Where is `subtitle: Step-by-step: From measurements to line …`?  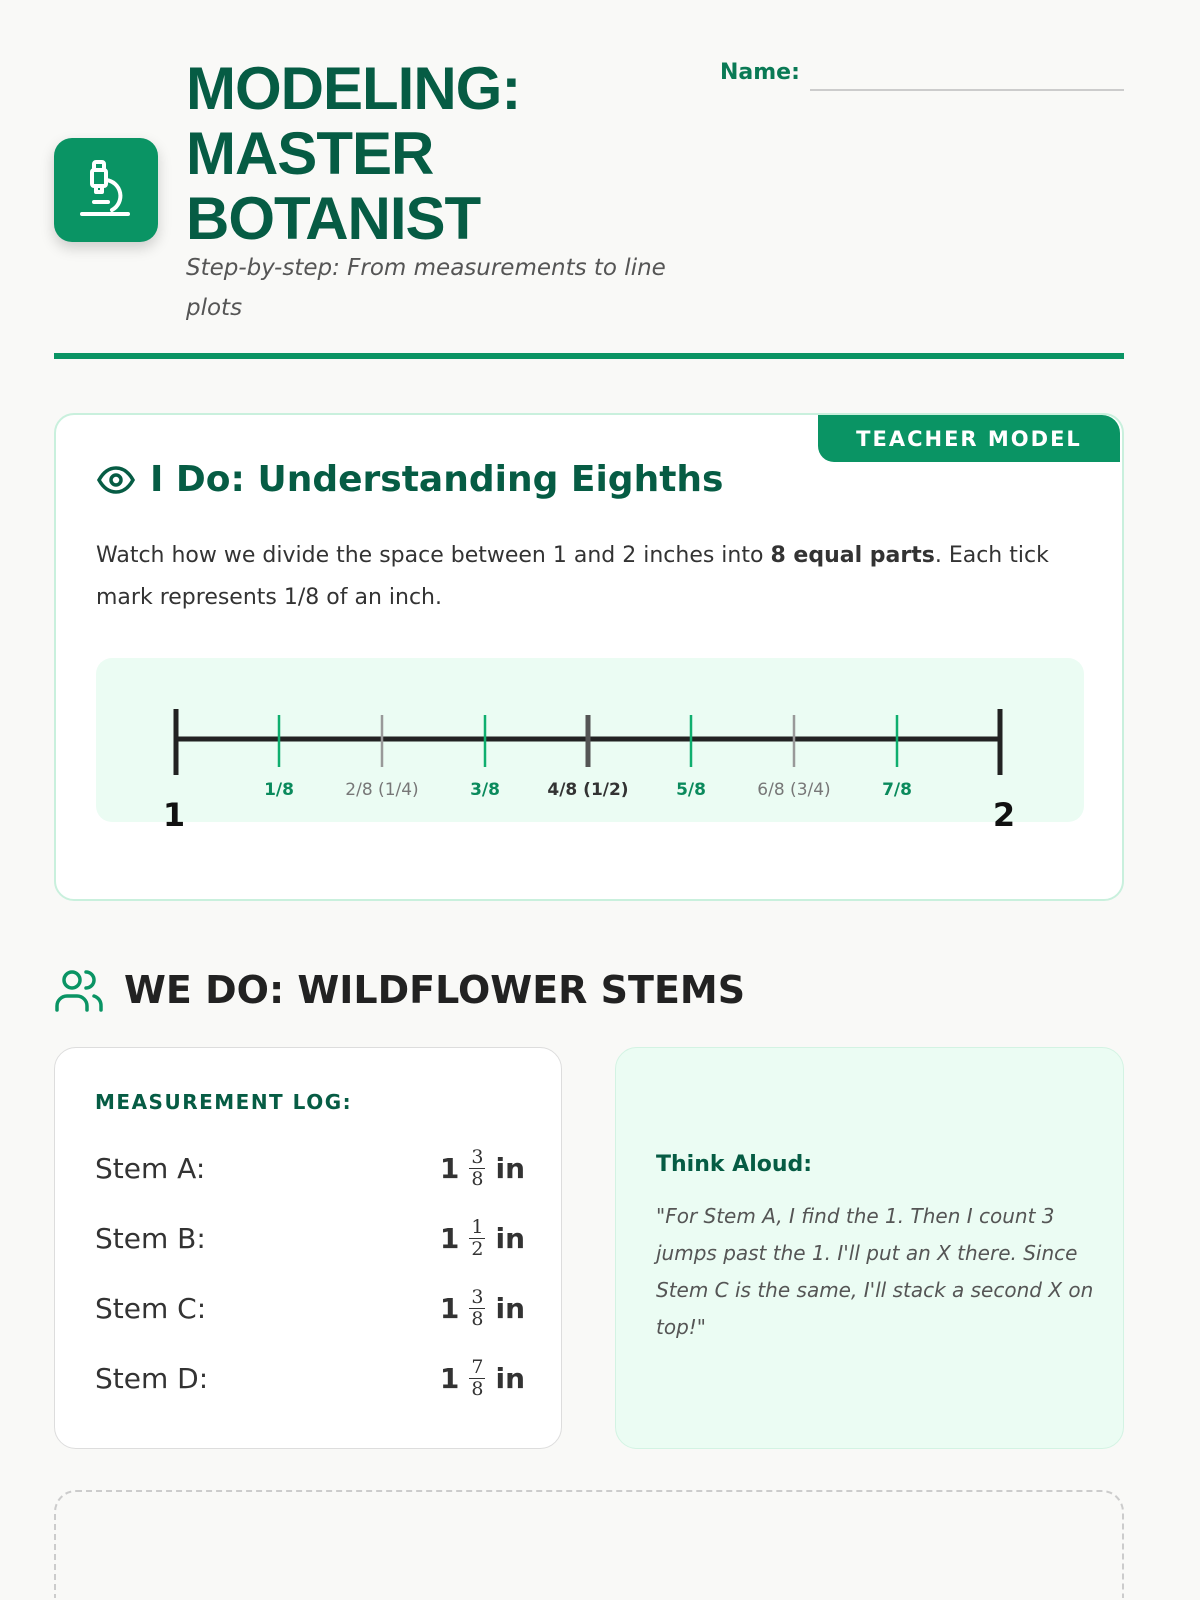
subtitle: Step-by-step: From measurements to line … is located at coordinates (426, 288).